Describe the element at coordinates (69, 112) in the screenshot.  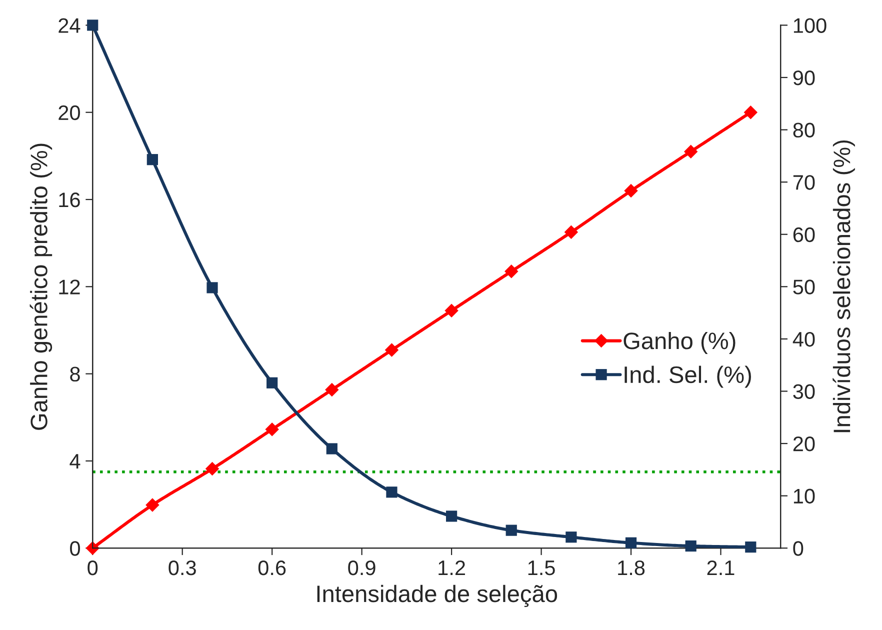
I see `y-tick-label: 20` at that location.